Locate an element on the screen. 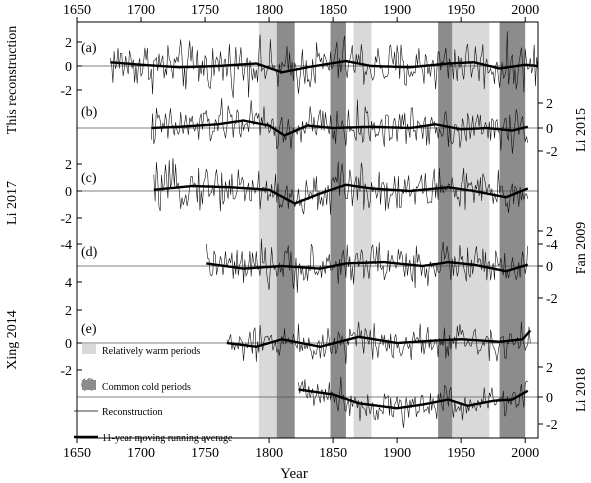 This screenshot has width=591, height=483. y-tick-label-2-1: 0 is located at coordinates (68, 192).